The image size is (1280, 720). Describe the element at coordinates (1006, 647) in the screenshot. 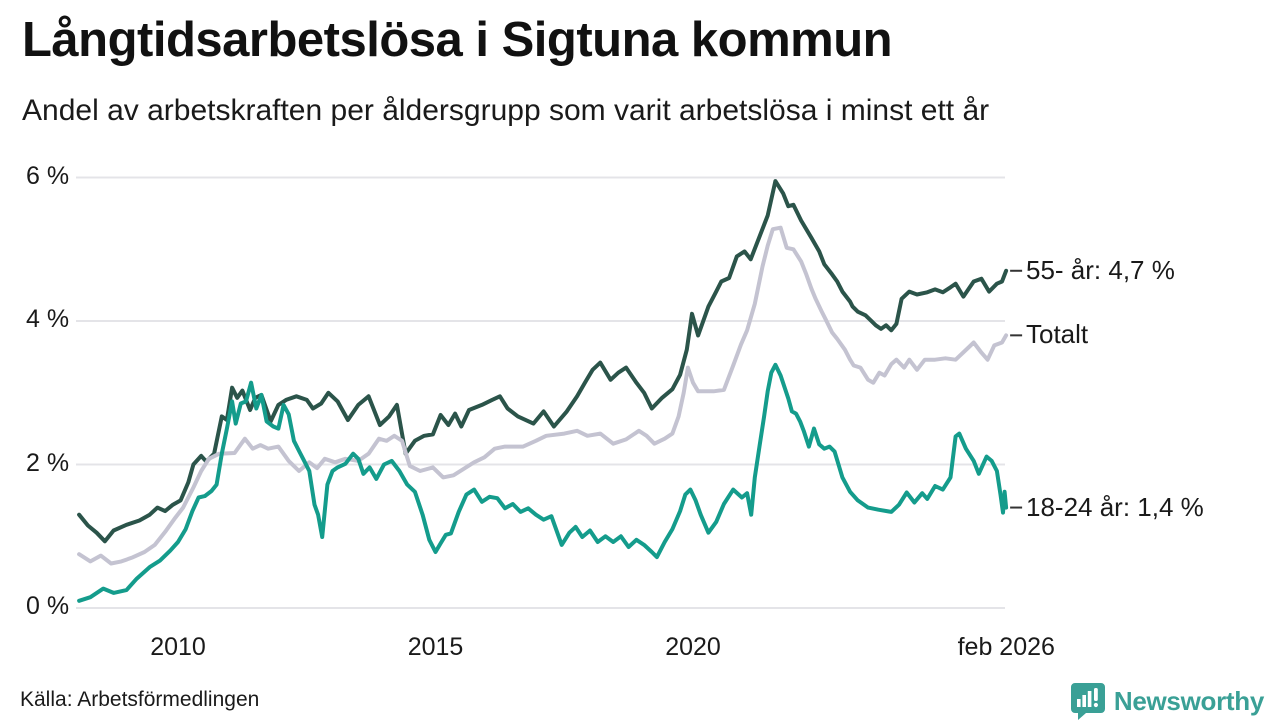

I see `x-axis-tick-feb-2026: feb 2026` at that location.